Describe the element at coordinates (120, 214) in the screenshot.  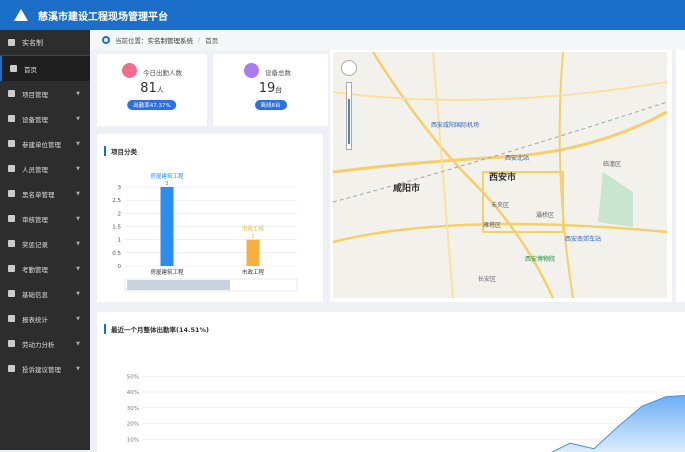
I see `y-tick-label: 2` at that location.